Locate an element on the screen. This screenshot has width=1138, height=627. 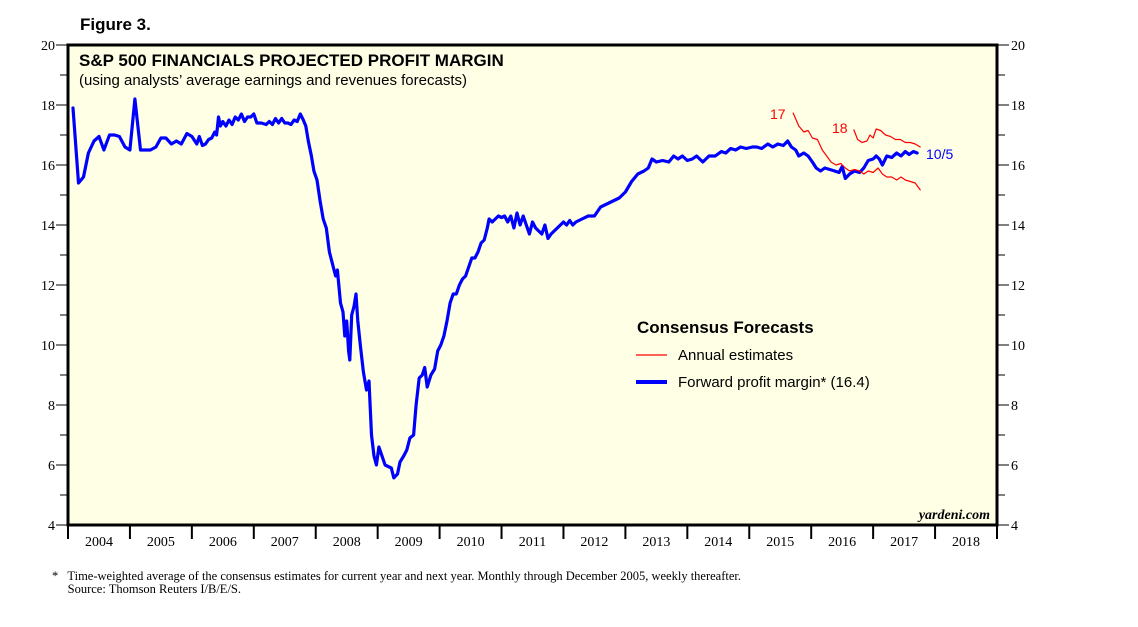
x-tick-label: 2005 is located at coordinates (161, 542).